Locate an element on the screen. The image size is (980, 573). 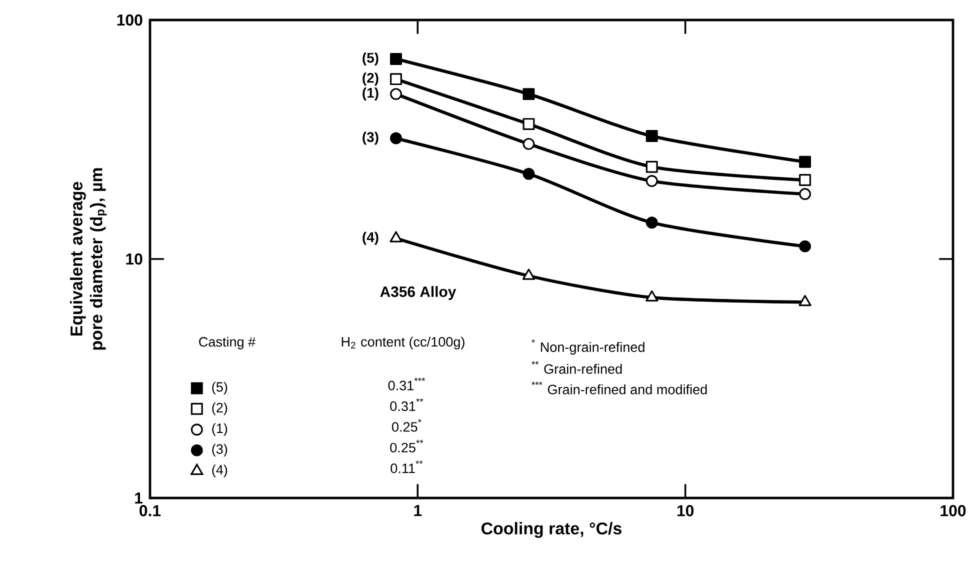
y-tick-label: 1 is located at coordinates (138, 498).